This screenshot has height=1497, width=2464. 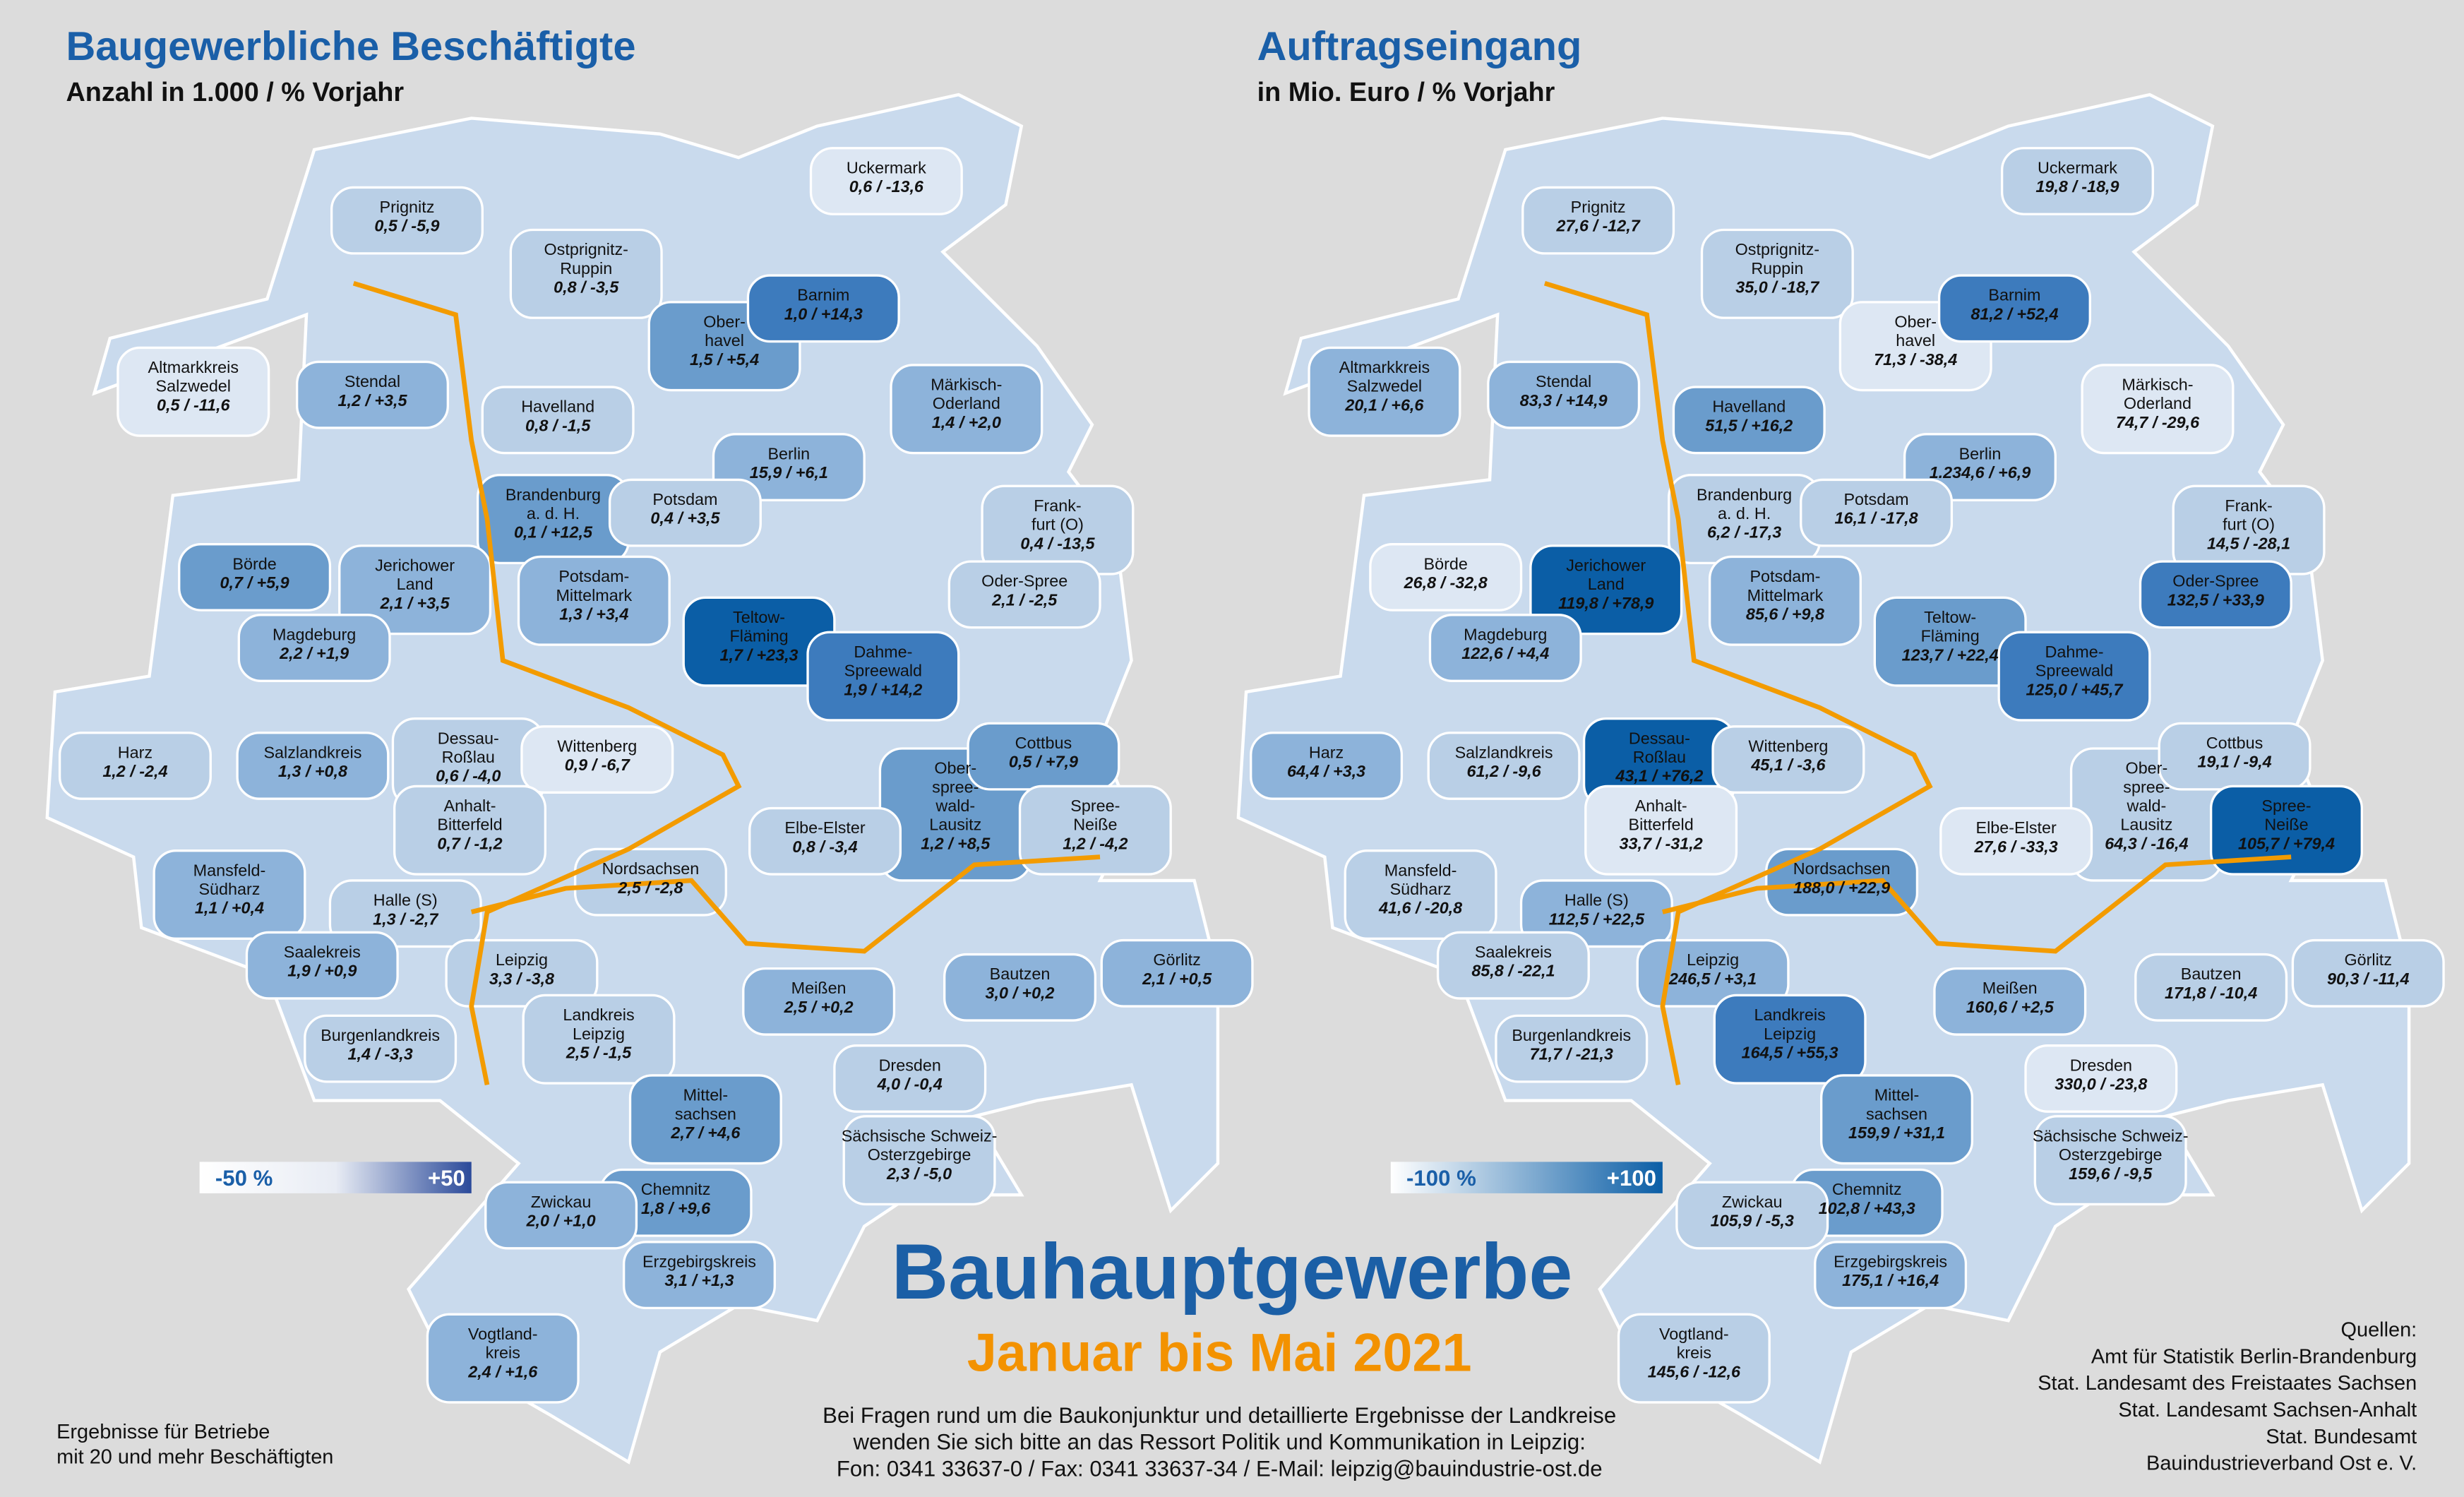 I want to click on region-stat: 1,3 / -2,7, so click(x=405, y=918).